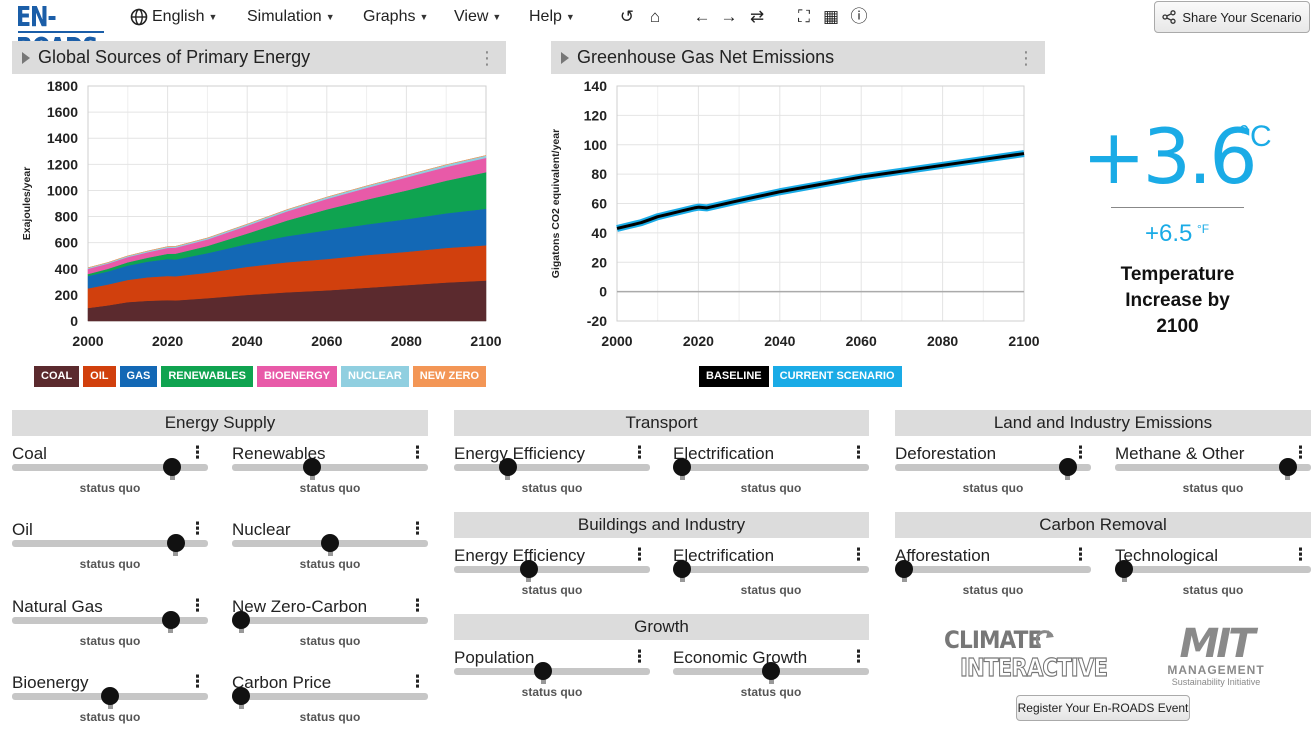 This screenshot has width=1314, height=745. What do you see at coordinates (138, 376) in the screenshot?
I see `legend-item: GAS` at bounding box center [138, 376].